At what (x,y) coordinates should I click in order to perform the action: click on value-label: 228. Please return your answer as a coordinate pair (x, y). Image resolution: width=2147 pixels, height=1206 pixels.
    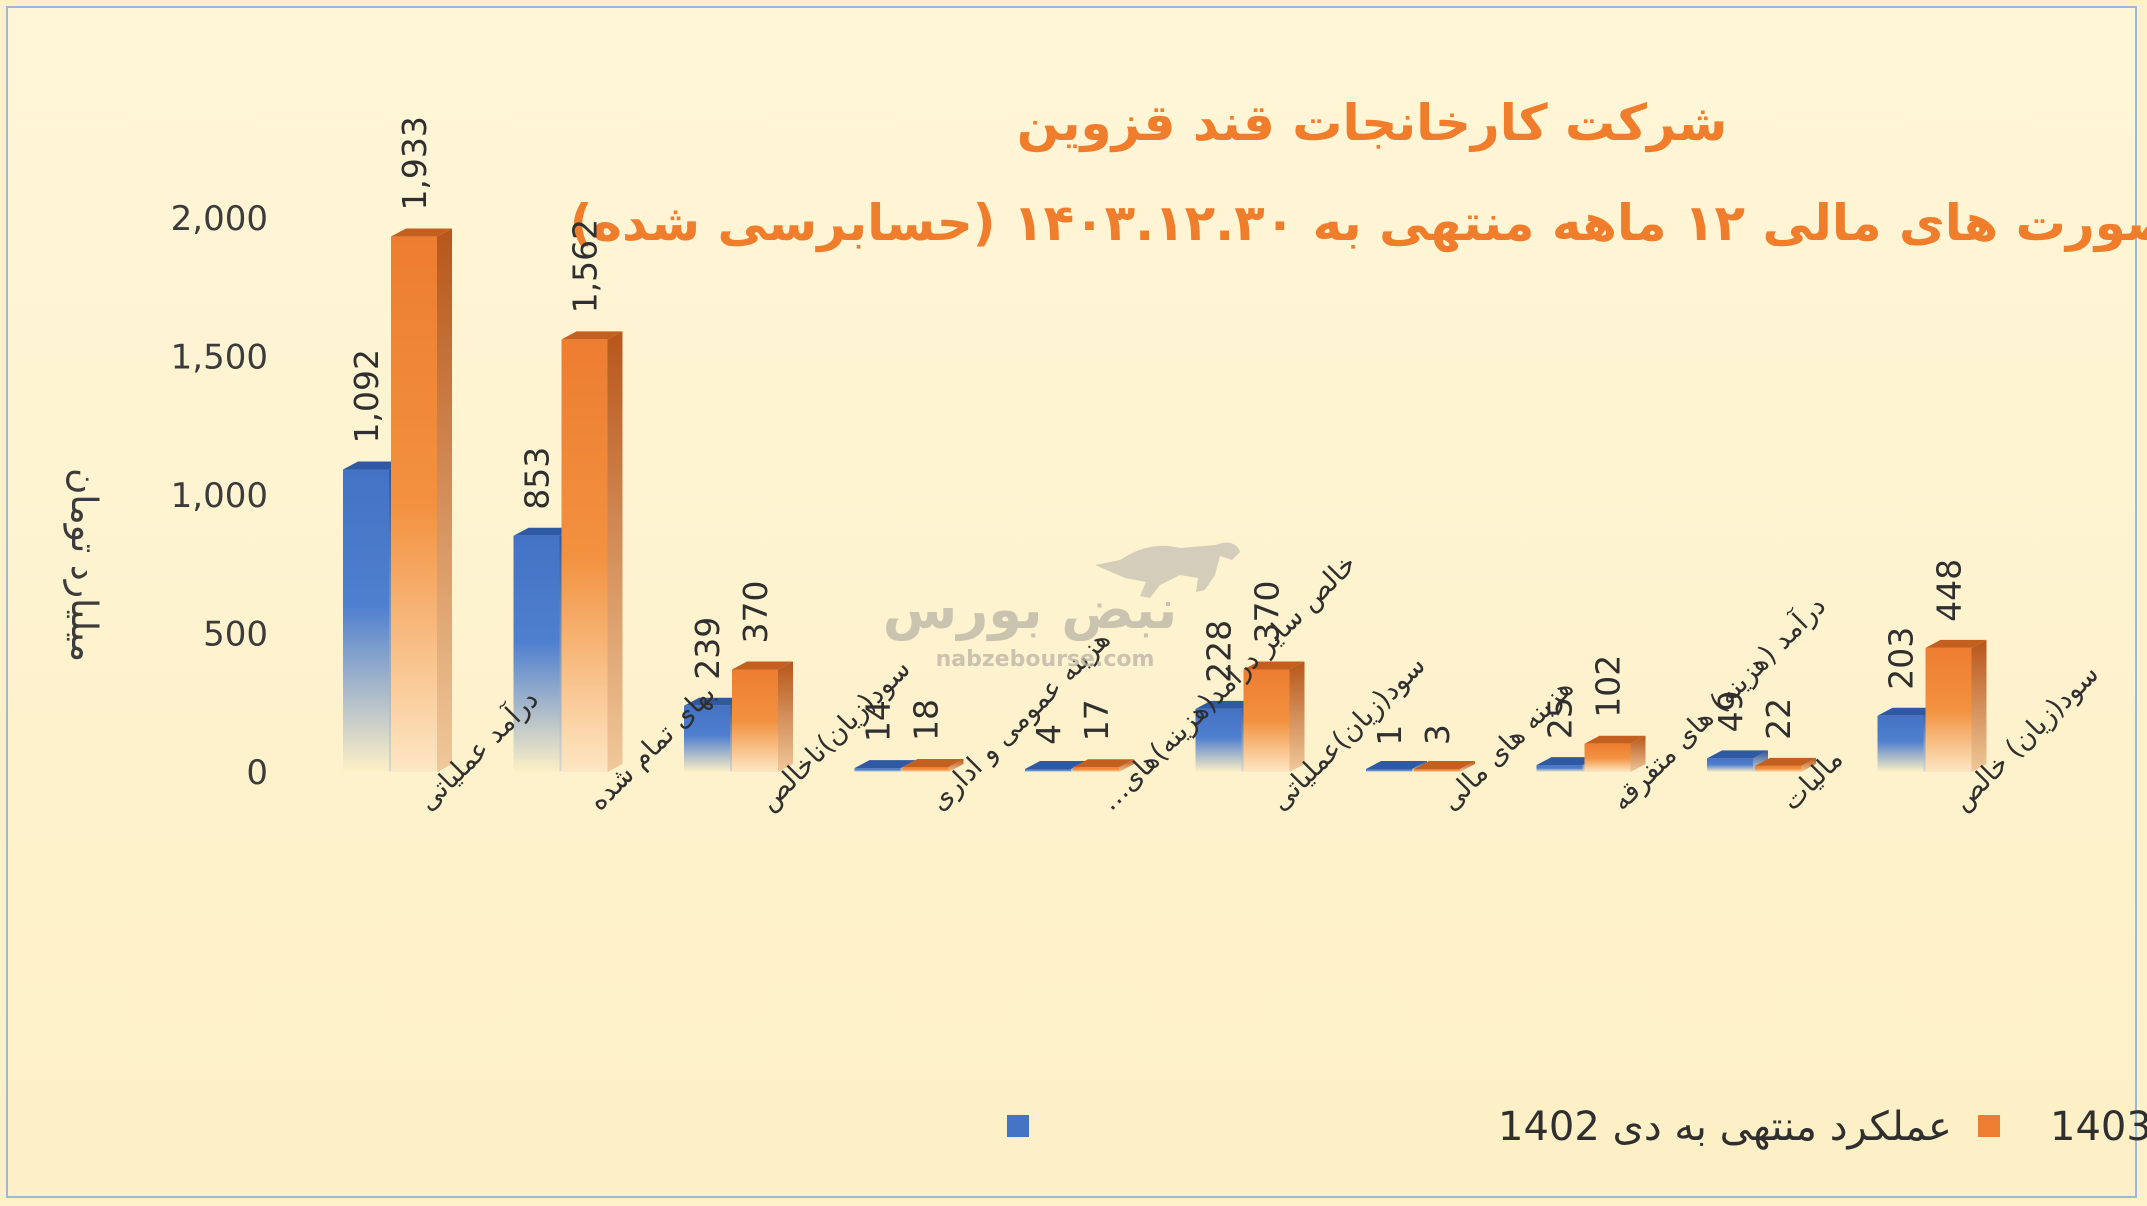
    Looking at the image, I should click on (1219, 651).